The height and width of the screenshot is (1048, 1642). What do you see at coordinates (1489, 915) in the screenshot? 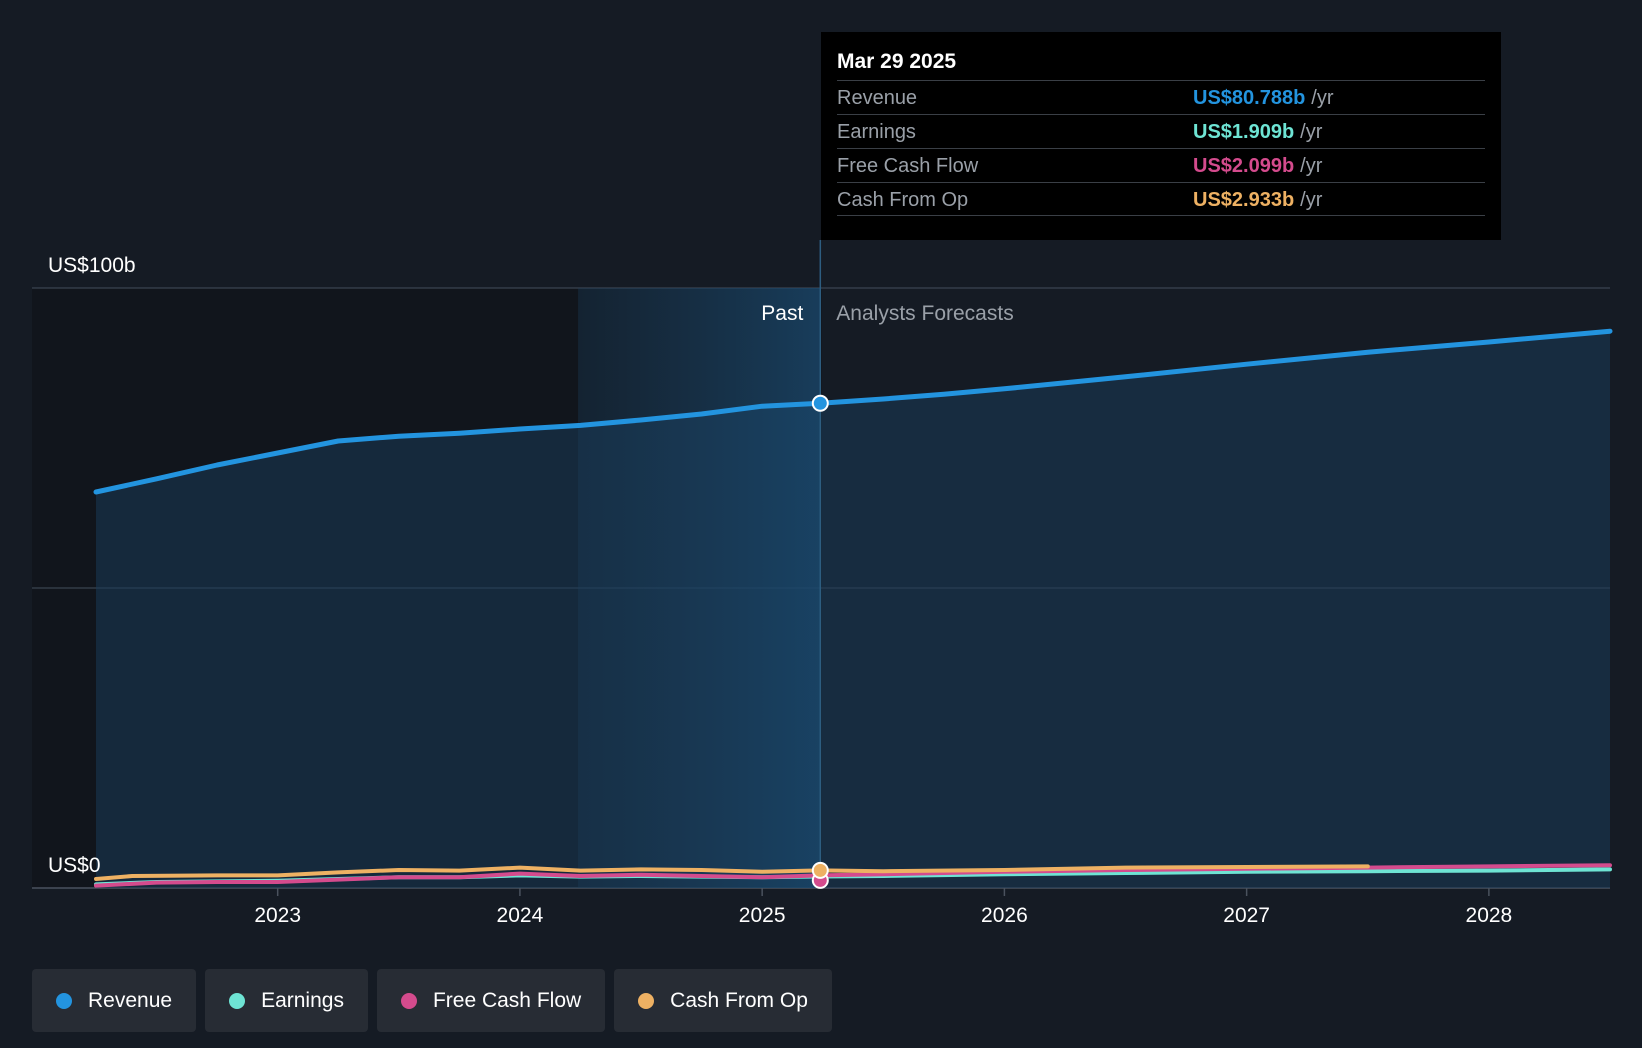
I see `x-tick-label: 2028` at bounding box center [1489, 915].